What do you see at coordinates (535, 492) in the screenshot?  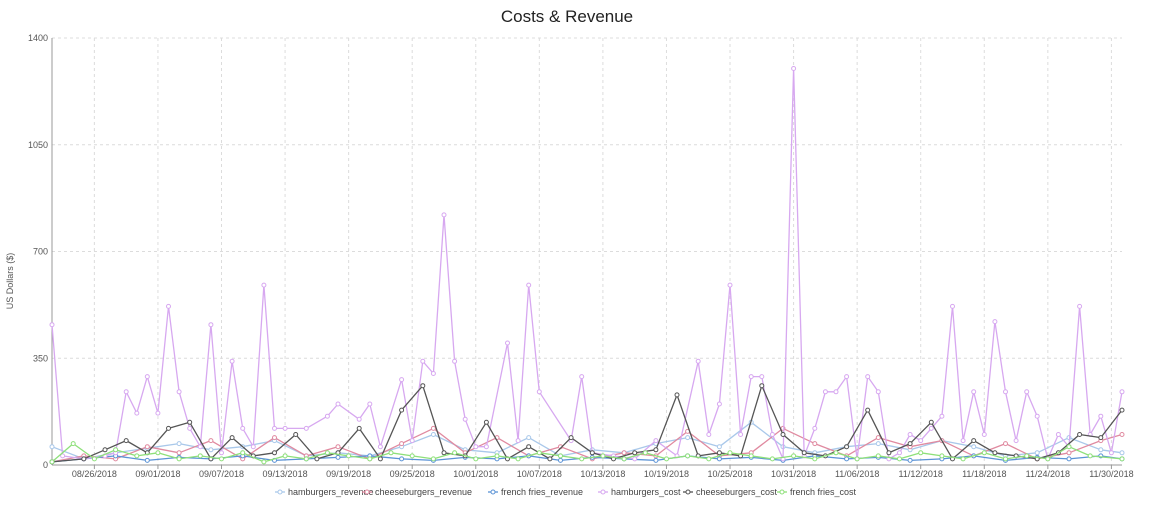 I see `legend-item-french-fries-revenue: french fries_revenue` at bounding box center [535, 492].